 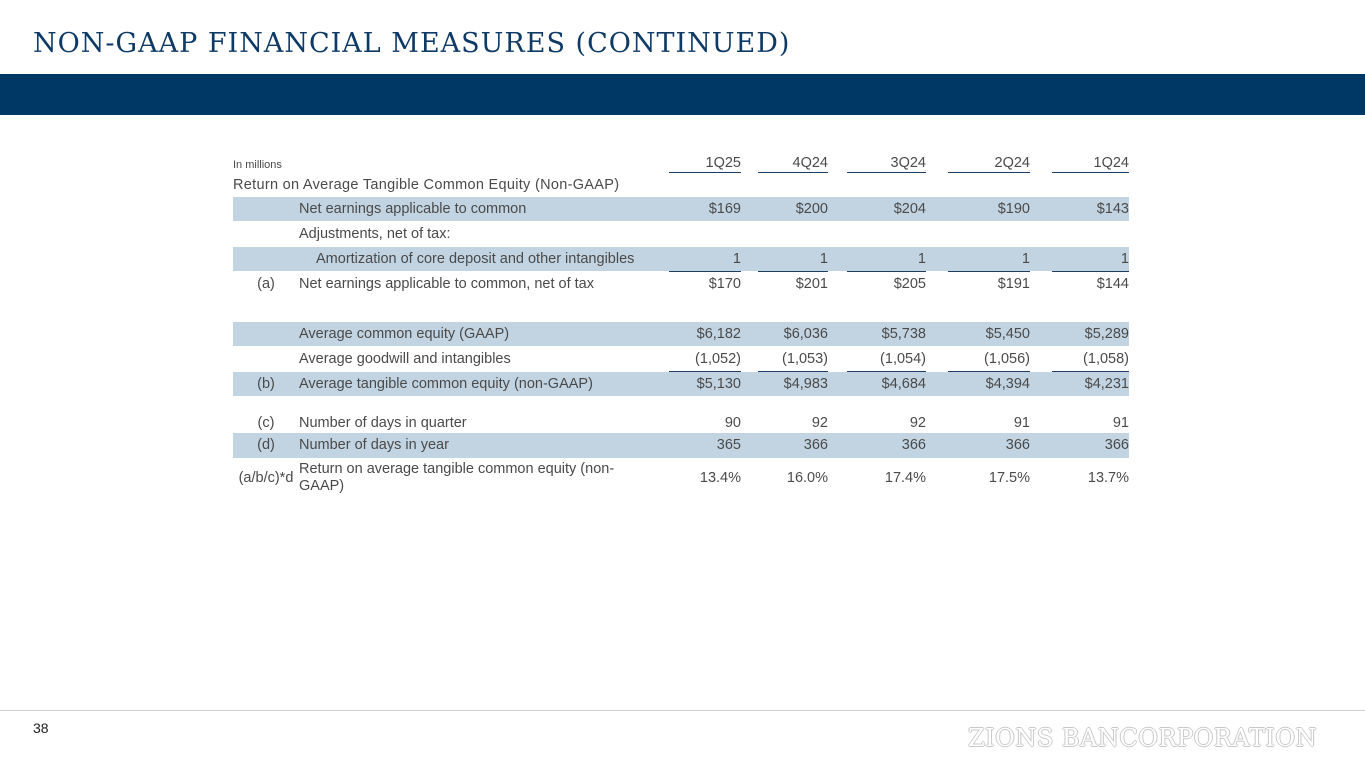 I want to click on row-description: Average common equity (GAAP), so click(x=404, y=334).